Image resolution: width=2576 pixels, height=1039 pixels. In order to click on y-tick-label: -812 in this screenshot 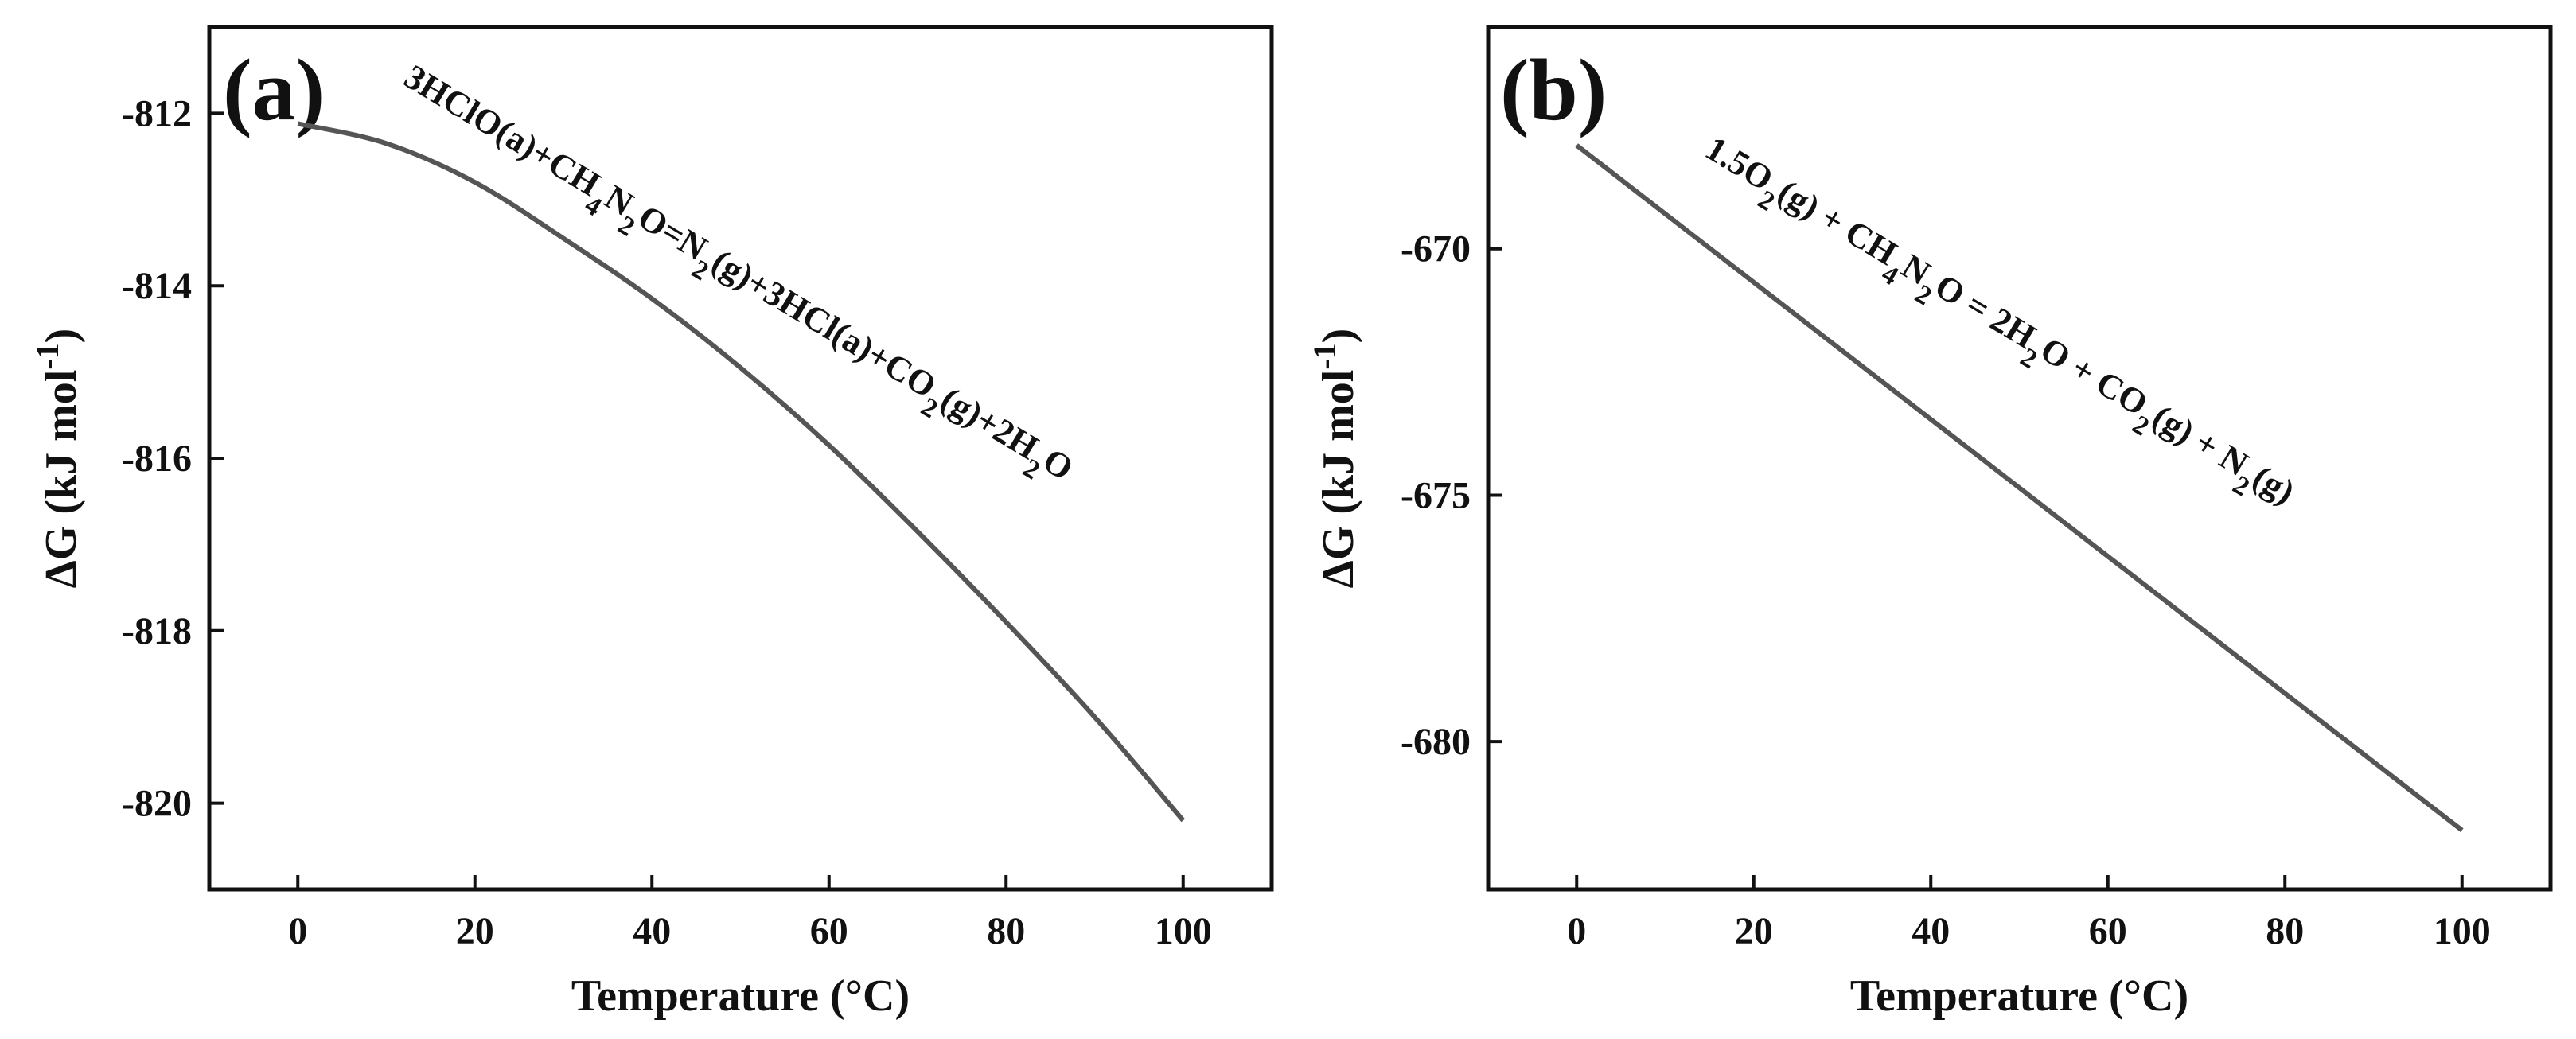, I will do `click(157, 113)`.